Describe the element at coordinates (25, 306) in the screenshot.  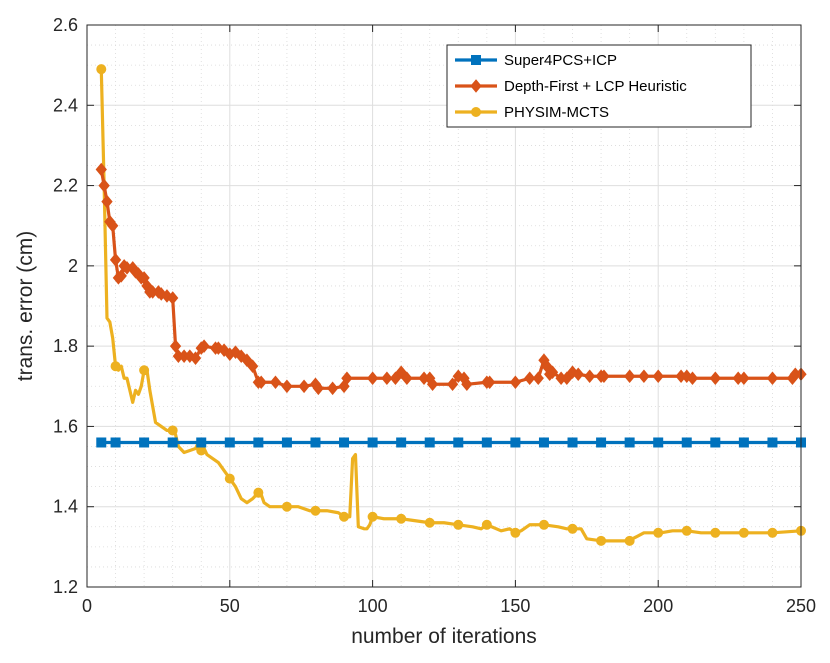
I see `y-axis-label: trans. error (cm)` at that location.